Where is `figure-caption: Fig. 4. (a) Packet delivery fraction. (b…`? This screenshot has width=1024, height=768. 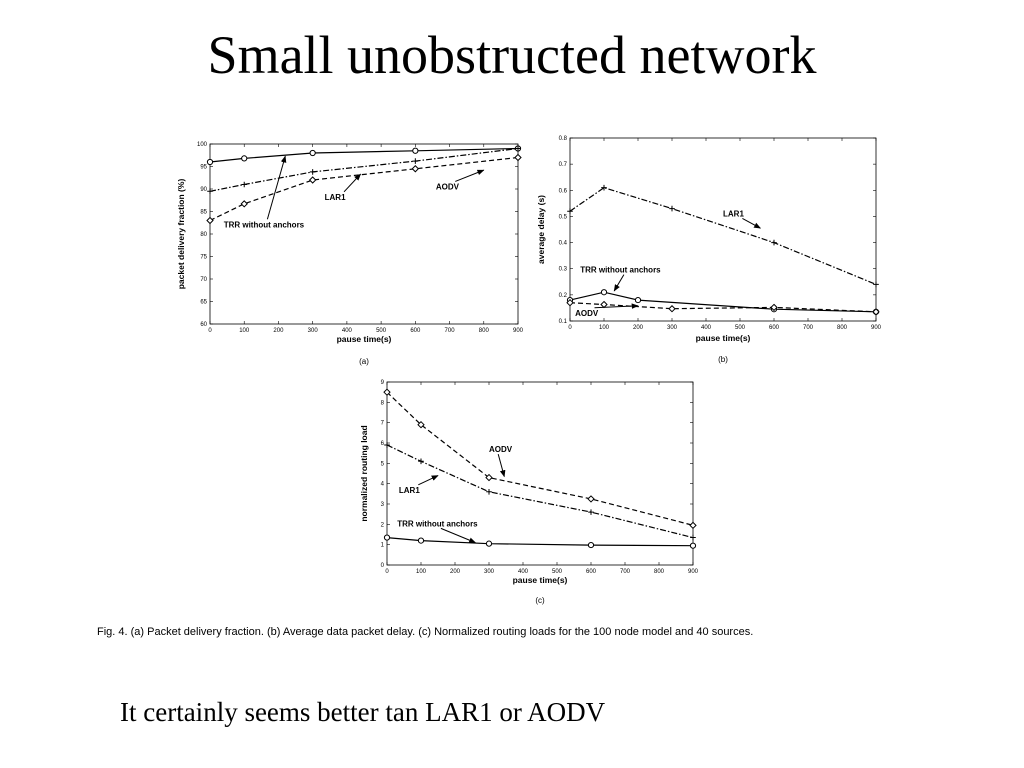
figure-caption: Fig. 4. (a) Packet delivery fraction. (b… is located at coordinates (425, 632).